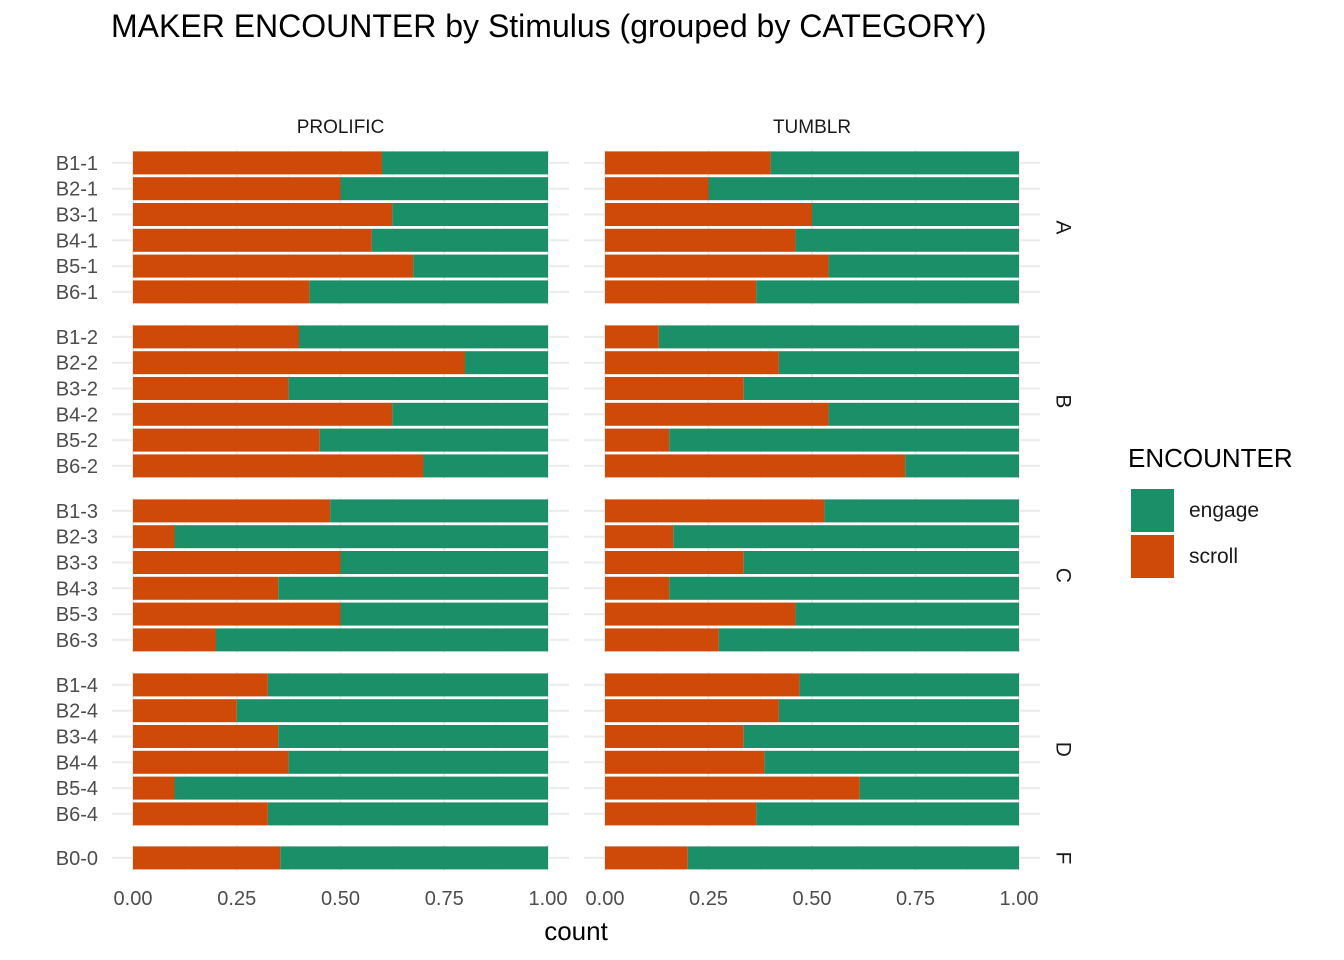 This screenshot has width=1344, height=960. I want to click on category-label-b6-1: B6-1, so click(77, 293).